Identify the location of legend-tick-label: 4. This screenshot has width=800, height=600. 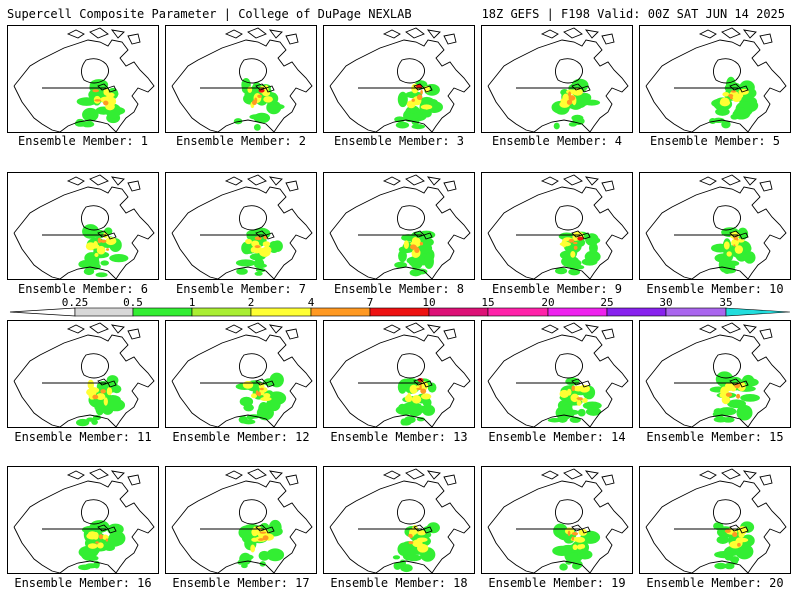
(311, 302).